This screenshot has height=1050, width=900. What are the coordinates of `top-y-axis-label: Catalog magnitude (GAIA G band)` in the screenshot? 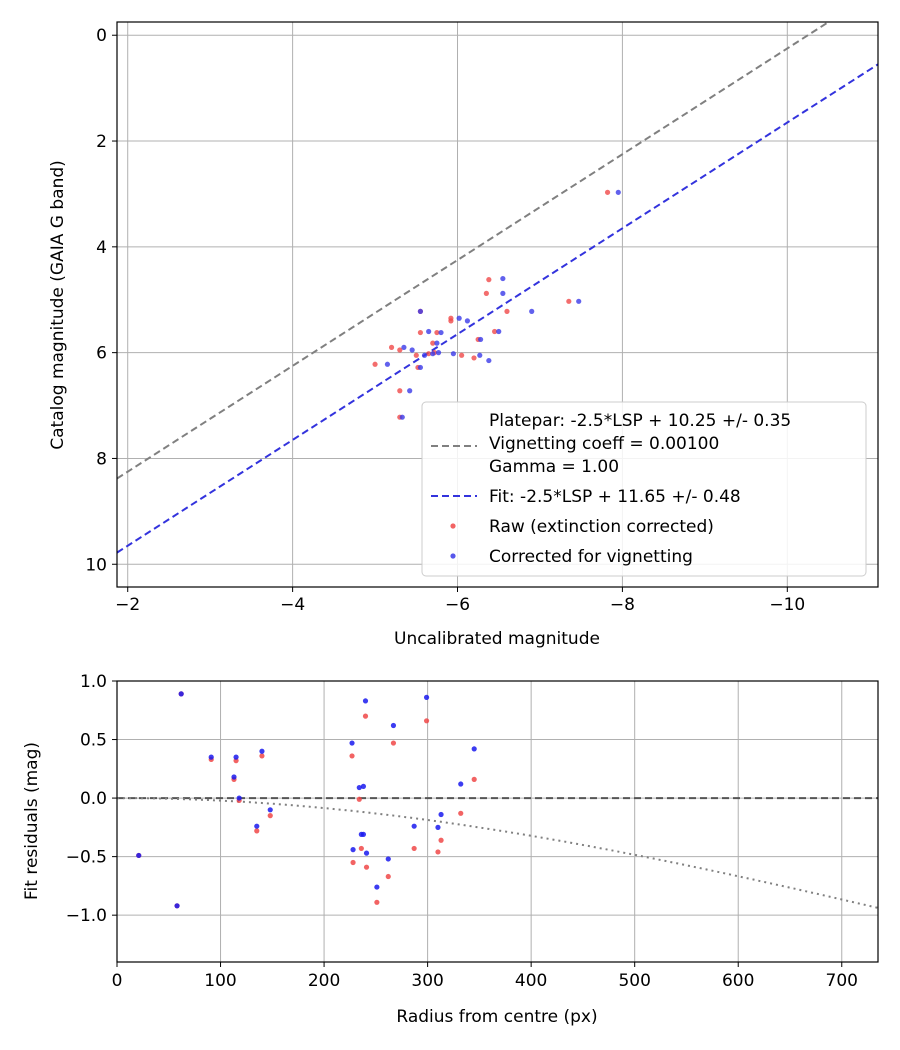 It's located at (58, 305).